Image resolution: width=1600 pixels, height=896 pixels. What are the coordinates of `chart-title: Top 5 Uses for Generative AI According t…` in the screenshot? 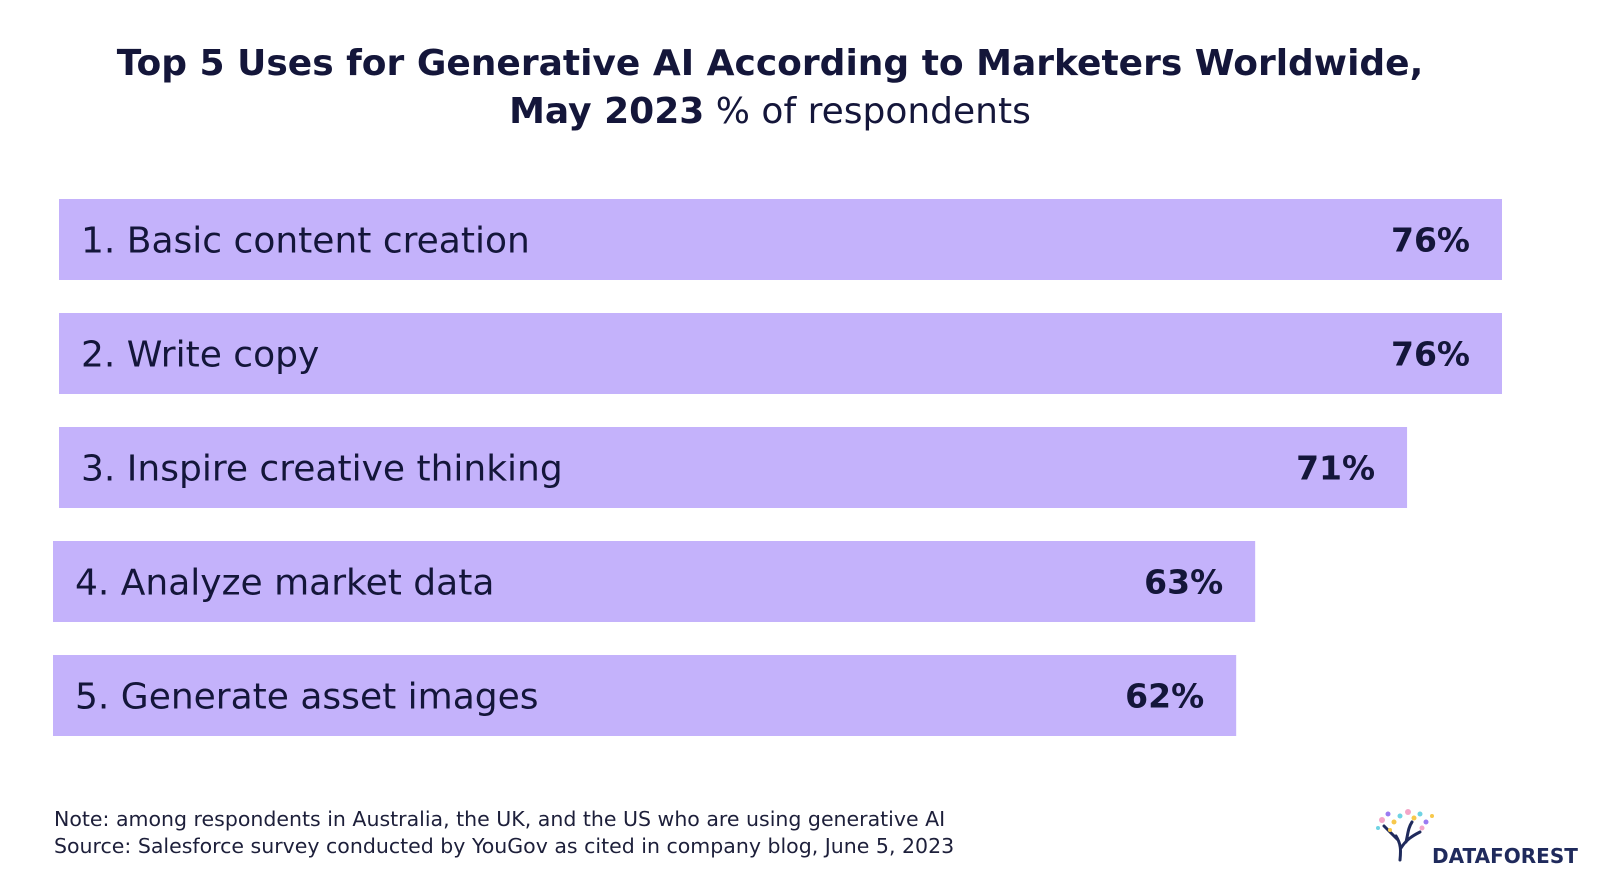 It's located at (770, 88).